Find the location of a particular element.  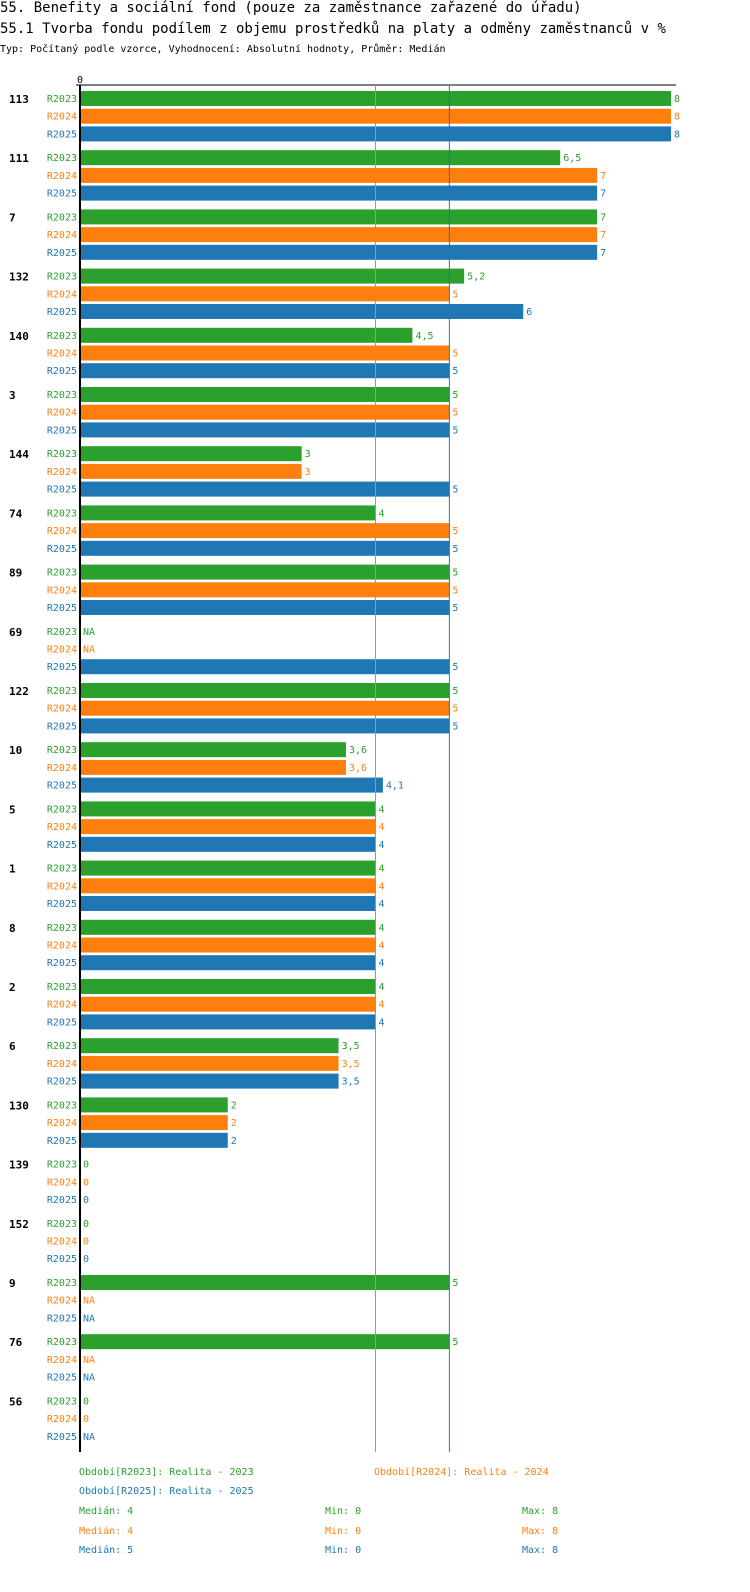

category-label: 132 is located at coordinates (19, 277).